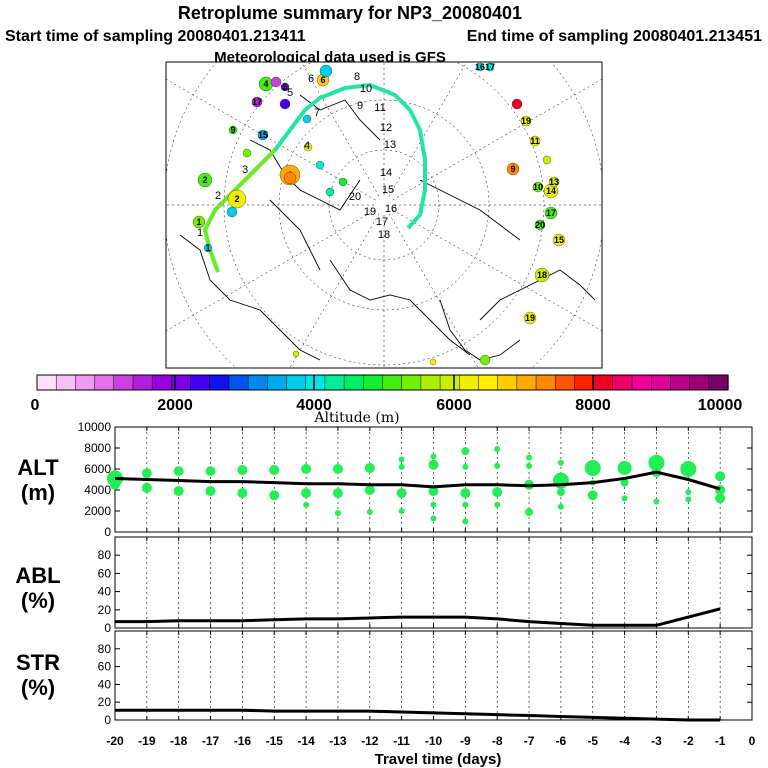 This screenshot has height=768, width=768. Describe the element at coordinates (95, 427) in the screenshot. I see `alt-ytick-label: 10000` at that location.